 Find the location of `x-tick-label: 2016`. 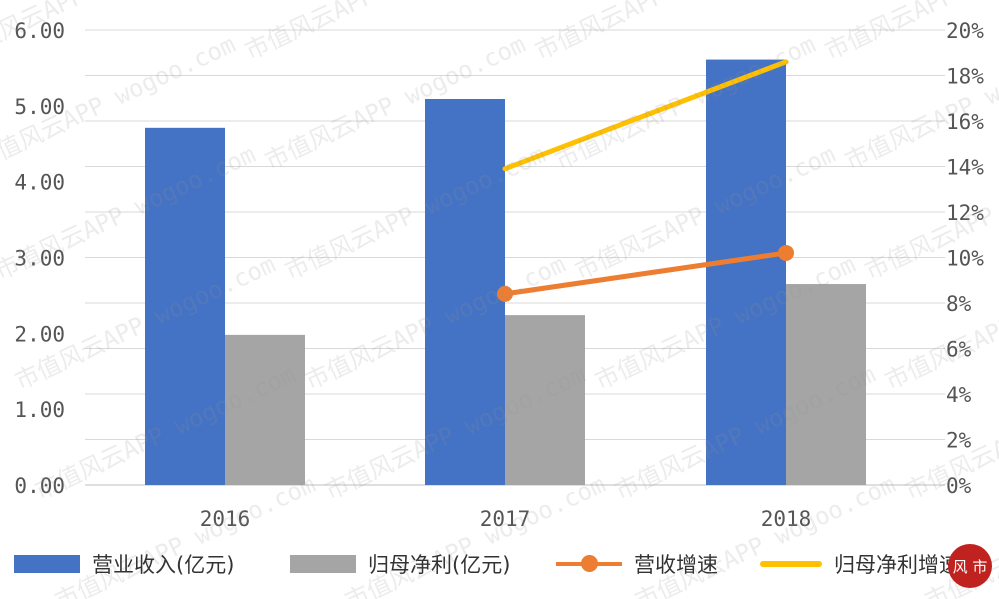

x-tick-label: 2016 is located at coordinates (225, 519).